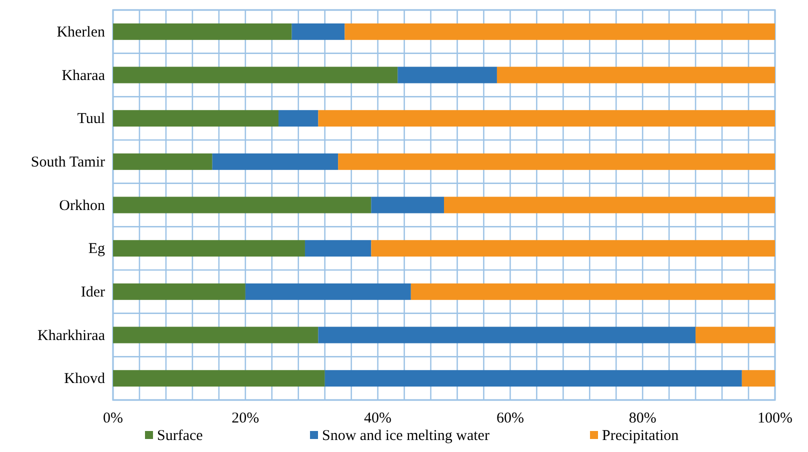  What do you see at coordinates (406, 436) in the screenshot?
I see `legend-label: Snow and ice melting water` at bounding box center [406, 436].